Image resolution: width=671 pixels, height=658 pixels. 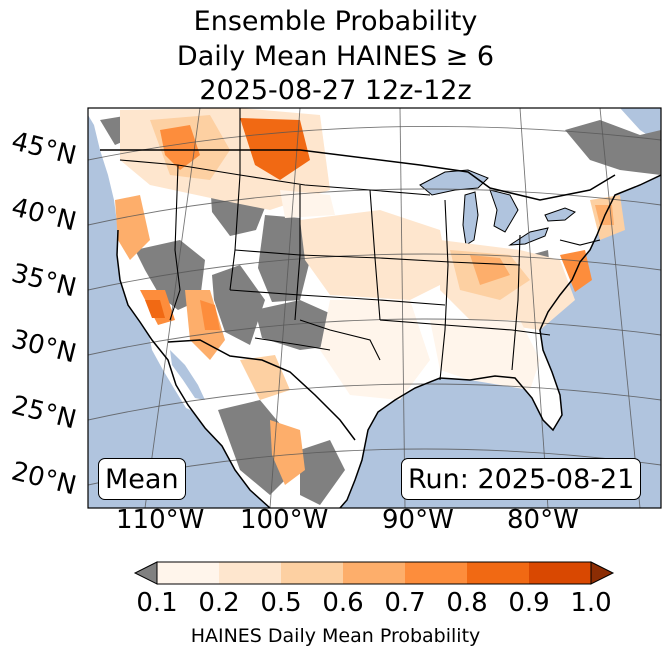 What do you see at coordinates (343, 603) in the screenshot?
I see `colorbar-tick: 0.6` at bounding box center [343, 603].